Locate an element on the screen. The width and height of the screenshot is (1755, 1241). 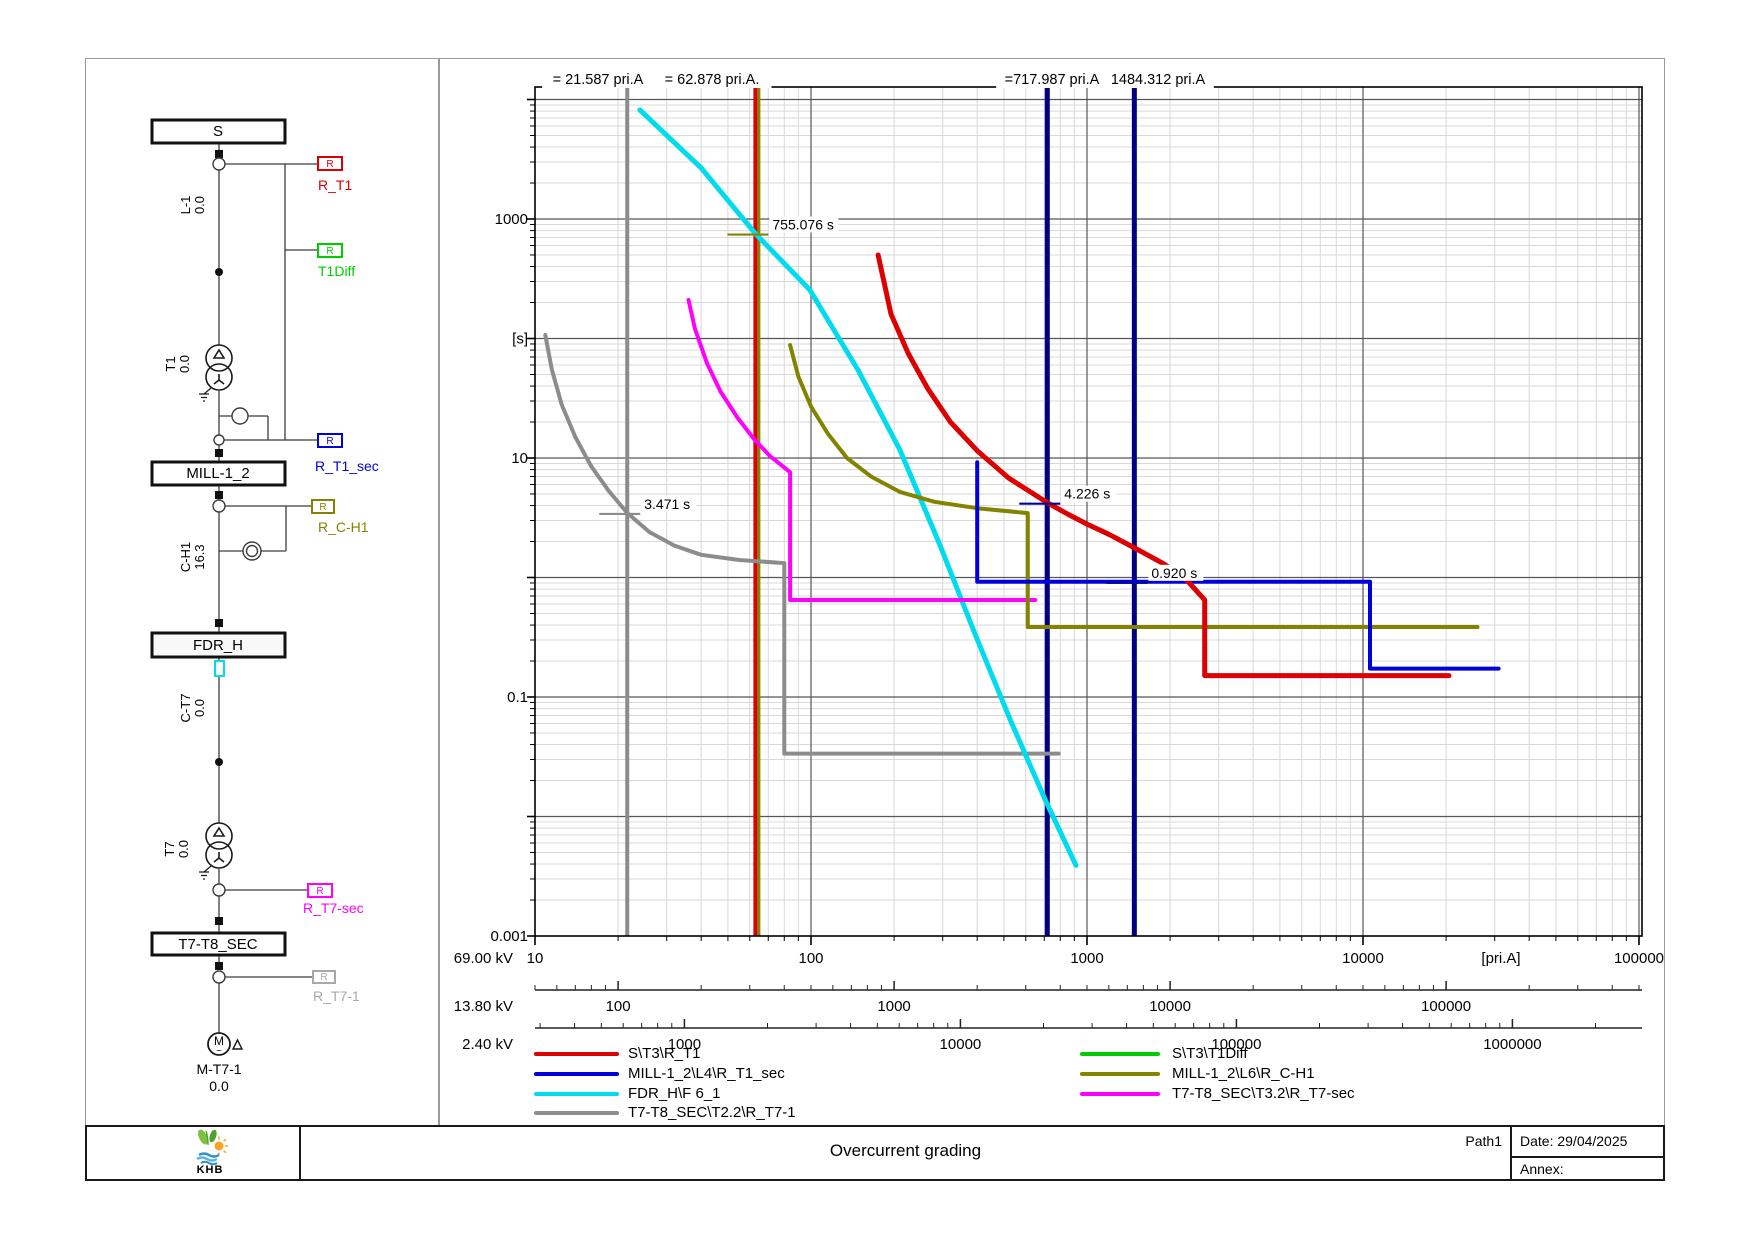
relay-r-t7-1-symbol: R is located at coordinates (323, 977).